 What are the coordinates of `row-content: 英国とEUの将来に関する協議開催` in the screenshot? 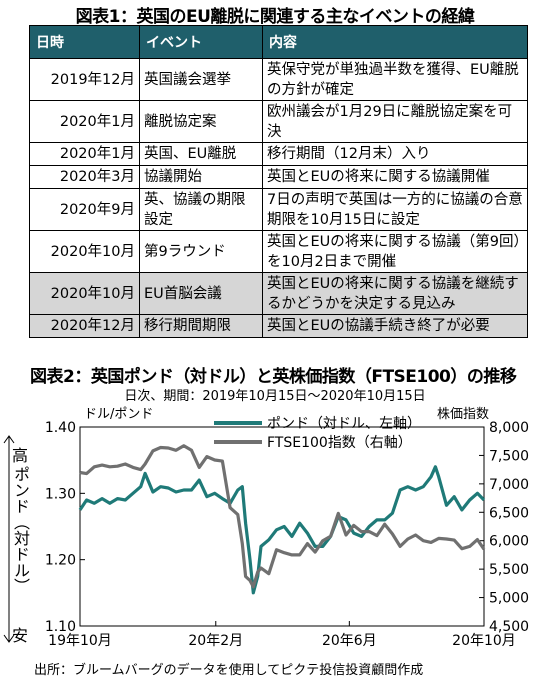 It's located at (395, 177).